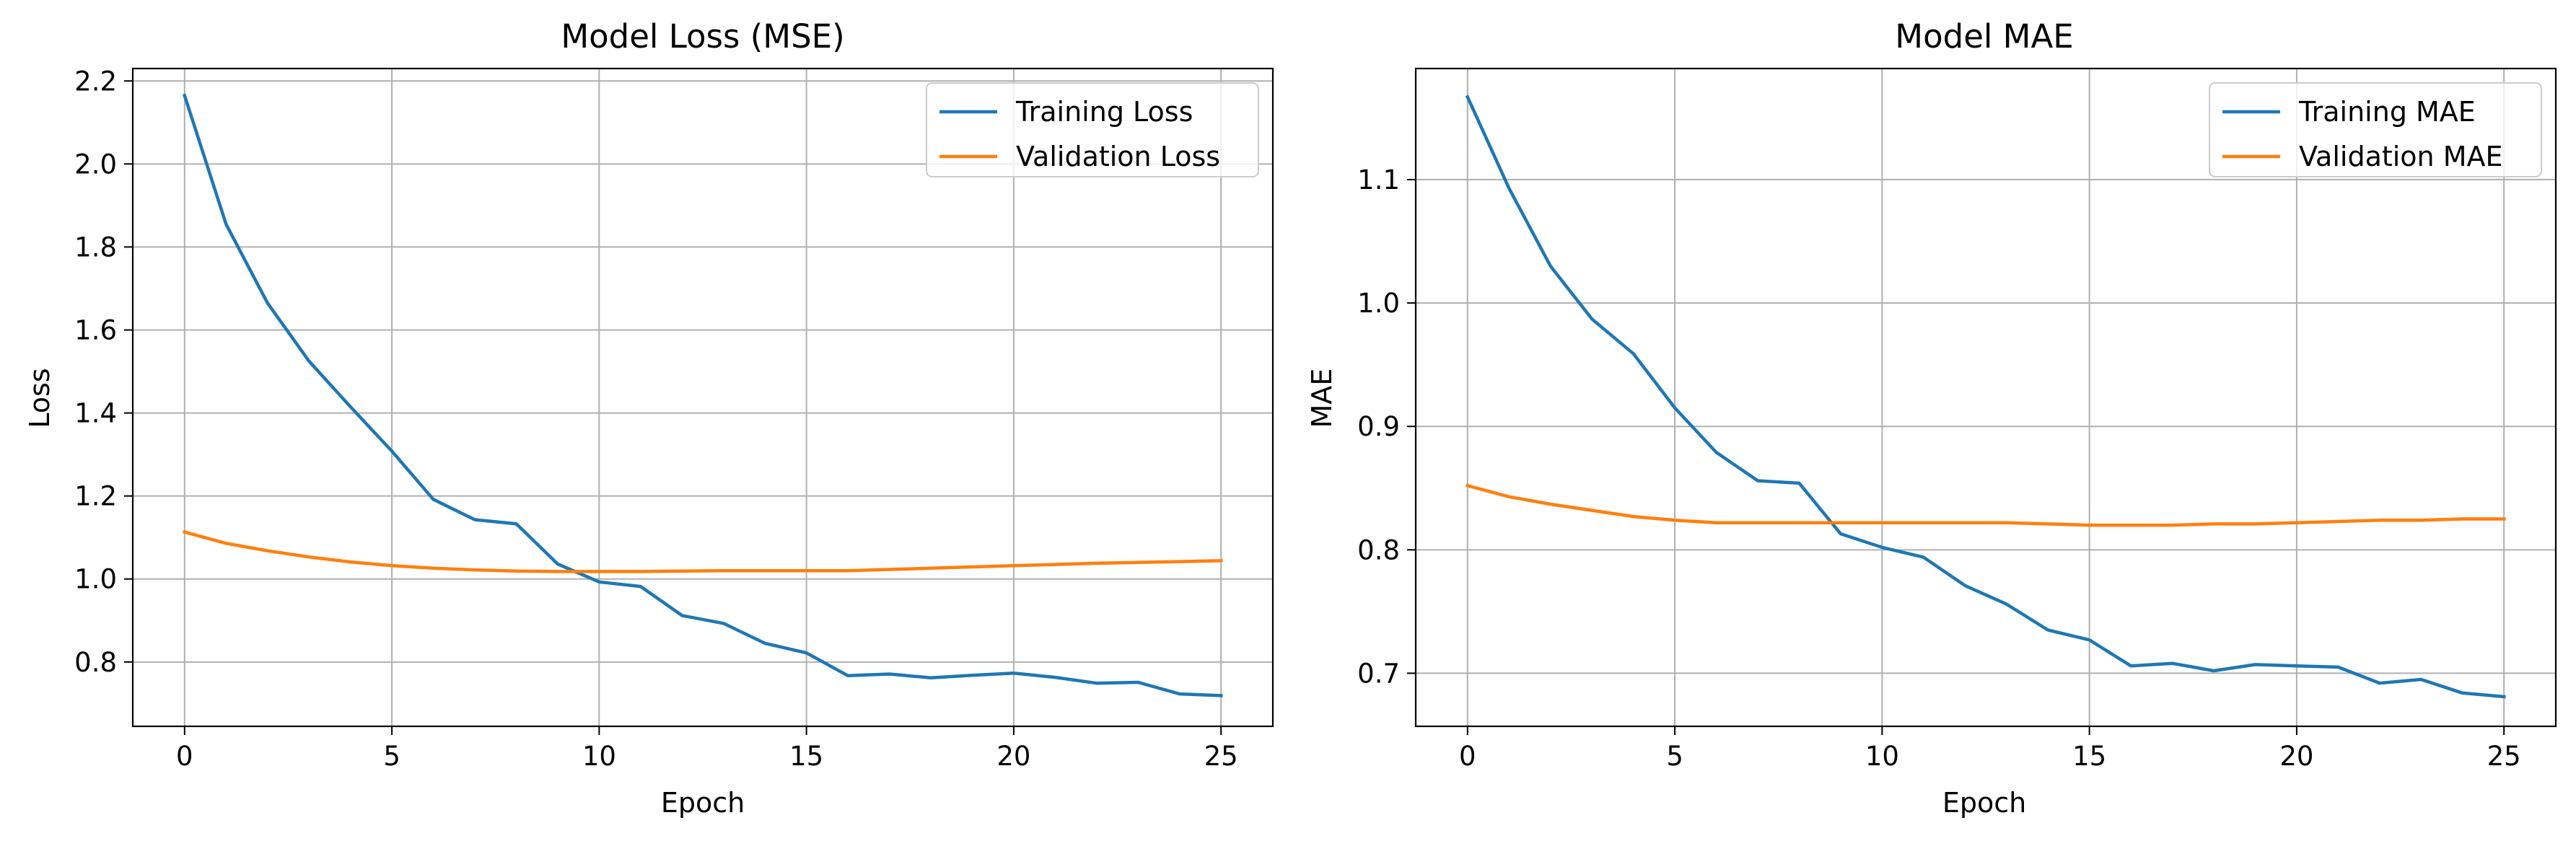  Describe the element at coordinates (806, 756) in the screenshot. I see `loss-chart-x-tick-label: 15` at that location.